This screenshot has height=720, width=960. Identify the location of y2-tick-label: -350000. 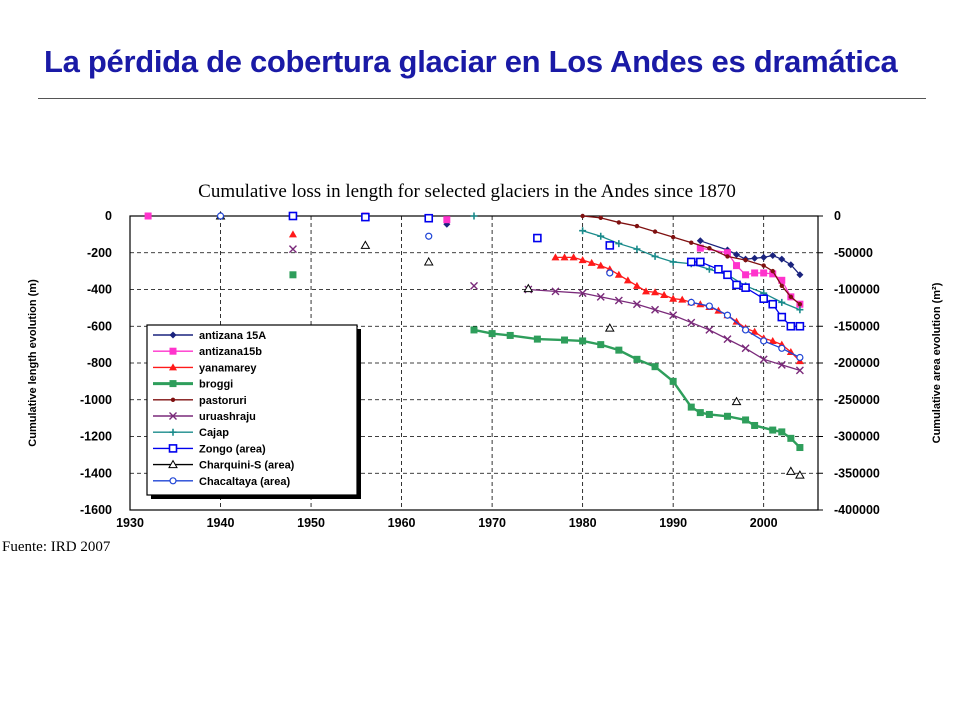
(857, 473).